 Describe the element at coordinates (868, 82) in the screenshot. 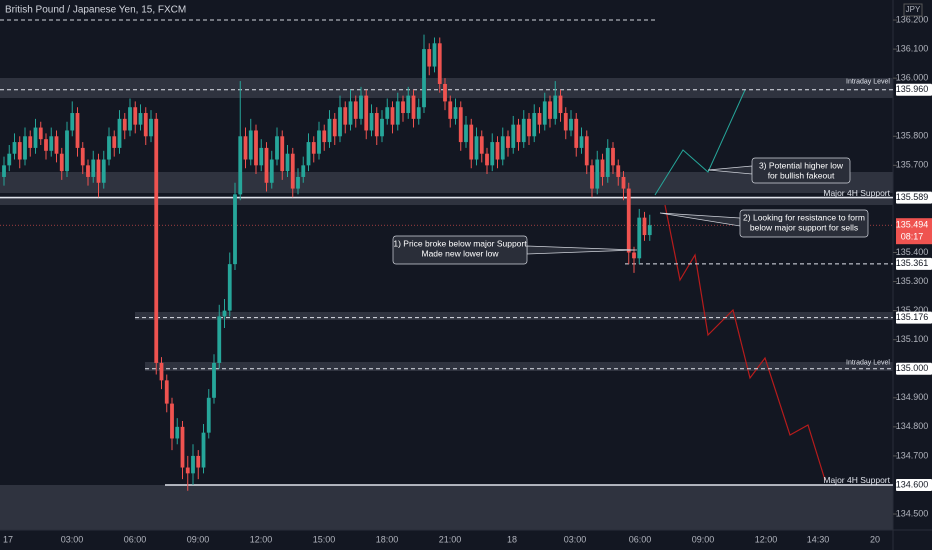

I see `level-name: Intraday Level` at that location.